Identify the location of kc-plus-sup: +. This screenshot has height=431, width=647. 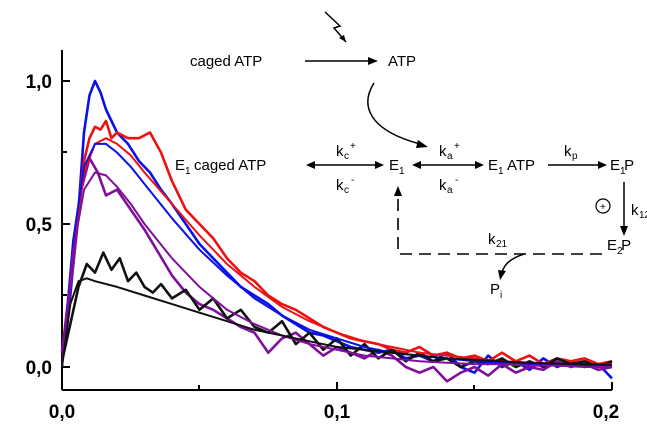
(353, 146).